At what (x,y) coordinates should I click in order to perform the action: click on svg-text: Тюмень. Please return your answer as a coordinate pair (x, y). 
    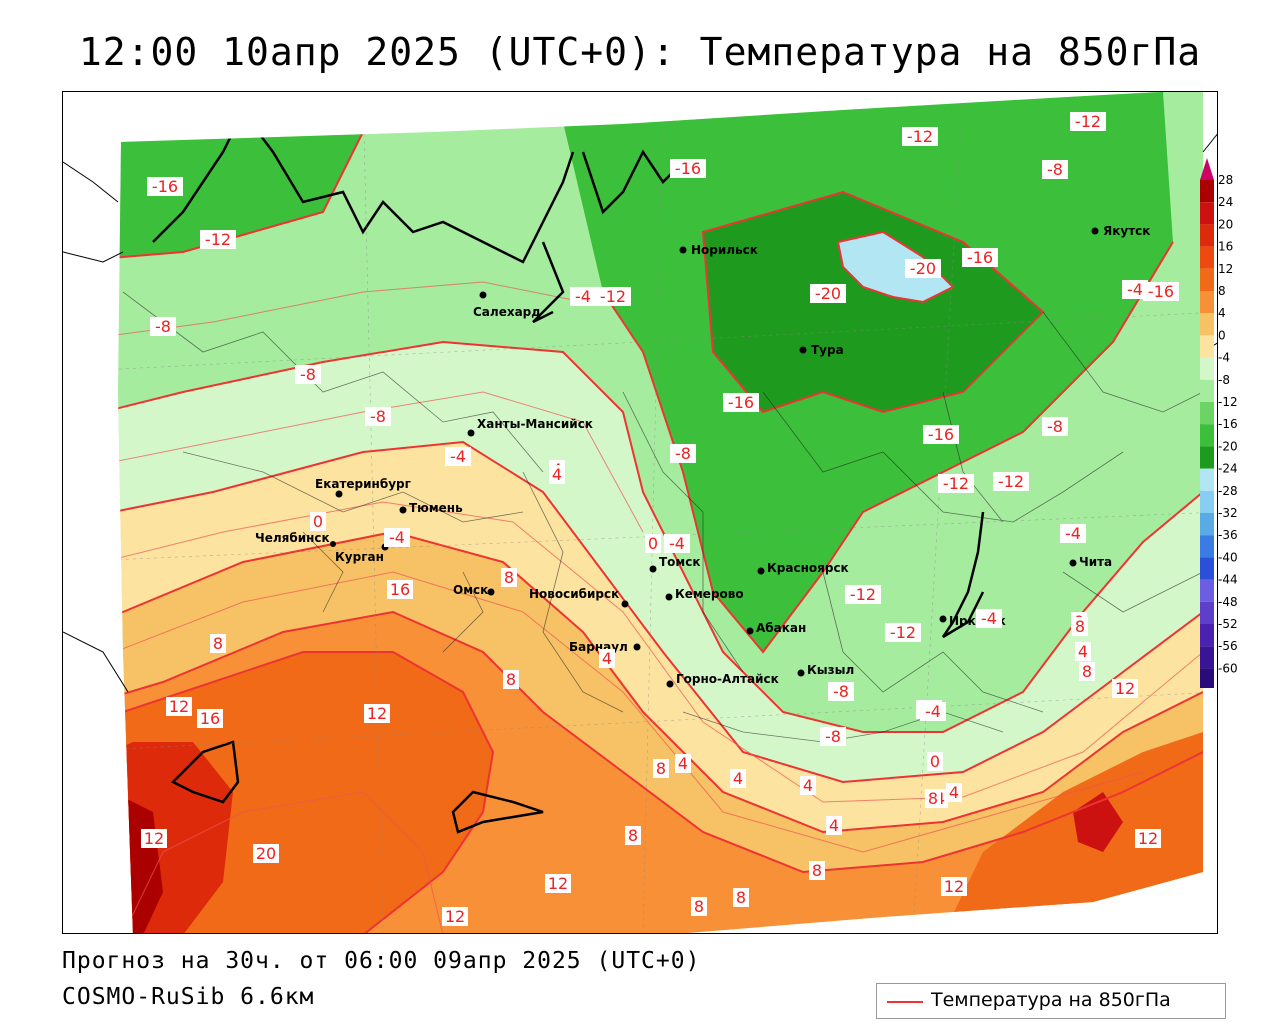
    Looking at the image, I should click on (436, 508).